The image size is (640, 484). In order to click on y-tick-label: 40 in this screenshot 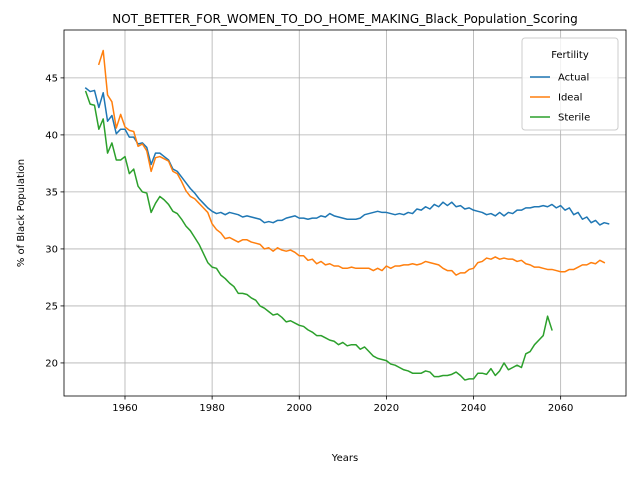, I will do `click(51, 135)`.